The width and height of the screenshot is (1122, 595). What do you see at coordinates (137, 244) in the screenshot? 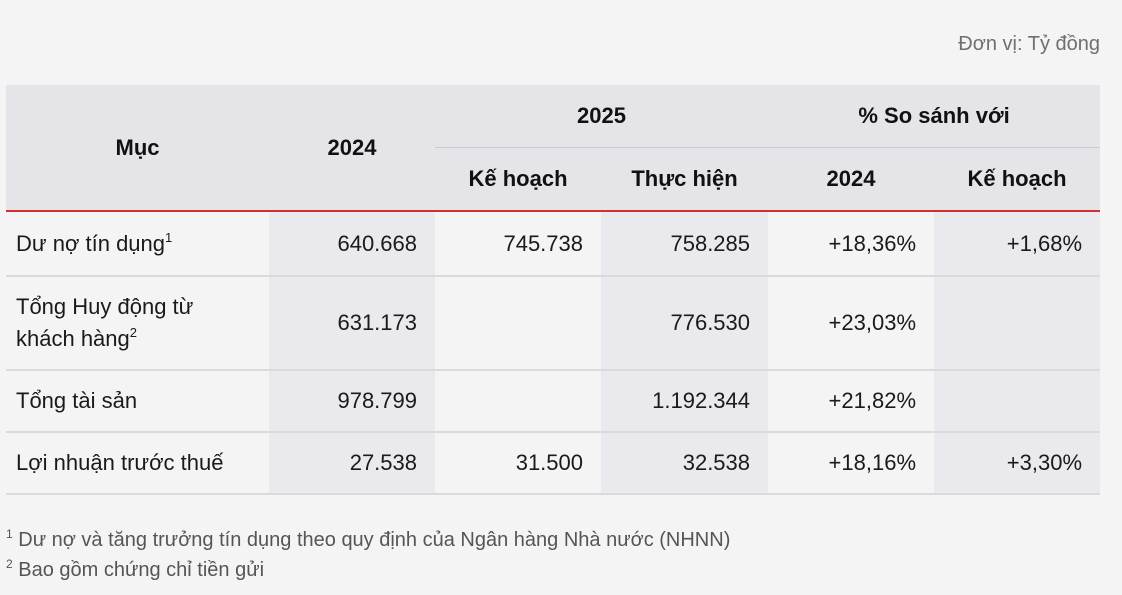
I see `row-label: Dư nợ tín dụng1` at bounding box center [137, 244].